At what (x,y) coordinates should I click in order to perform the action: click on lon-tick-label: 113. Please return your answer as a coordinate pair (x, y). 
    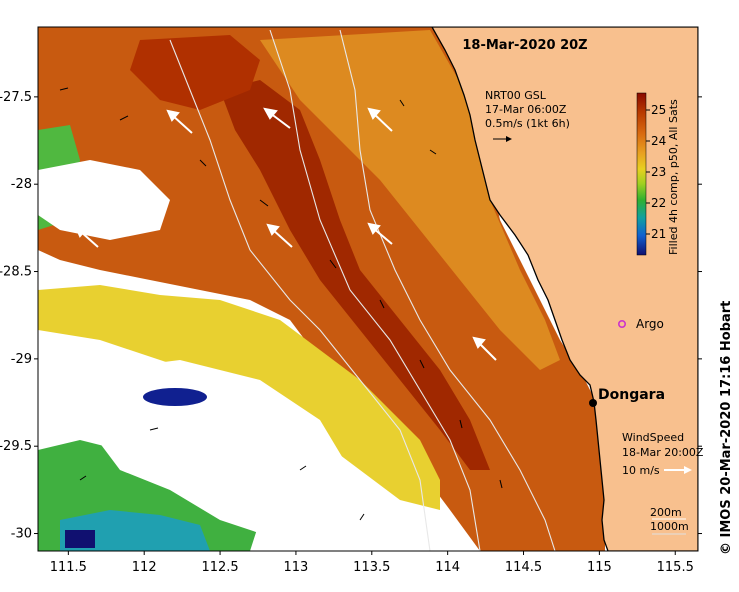
    Looking at the image, I should click on (296, 567).